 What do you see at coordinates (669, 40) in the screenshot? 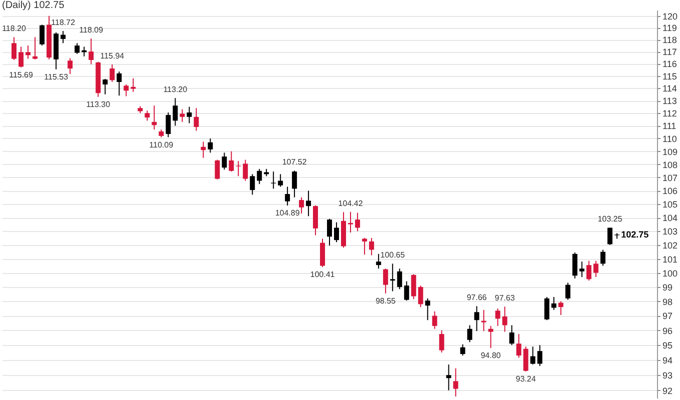
I see `y-tick-label: 118` at bounding box center [669, 40].